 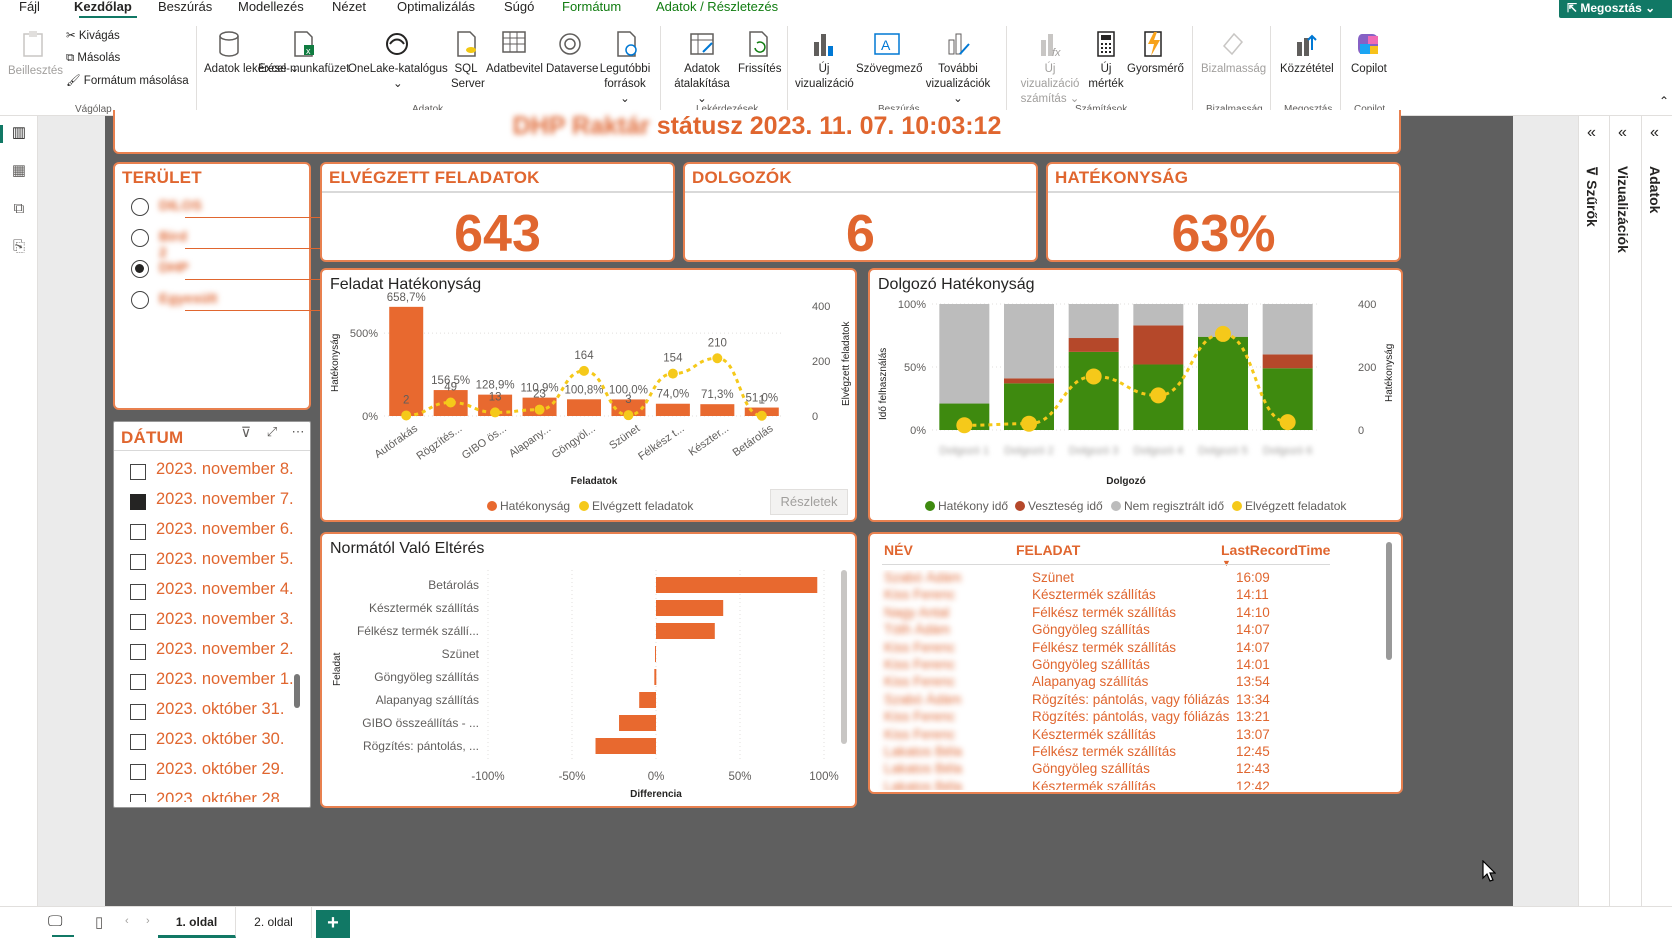 I want to click on group-label-sensitivity: Bizalmasság, so click(x=1234, y=109).